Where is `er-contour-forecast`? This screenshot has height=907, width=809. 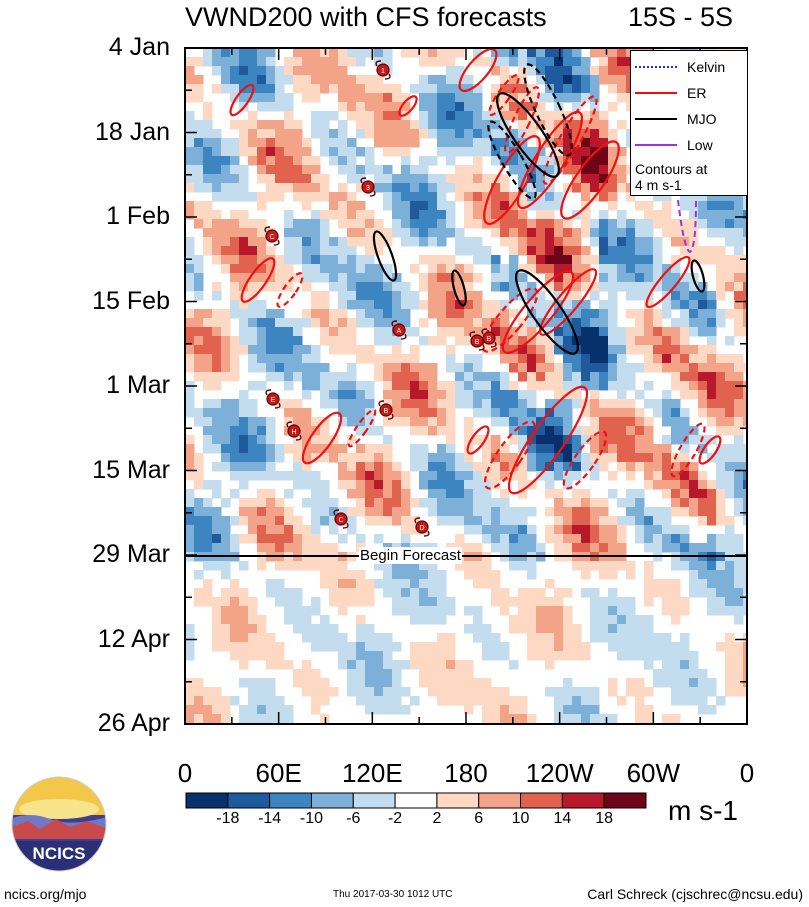
er-contour-forecast is located at coordinates (522, 120).